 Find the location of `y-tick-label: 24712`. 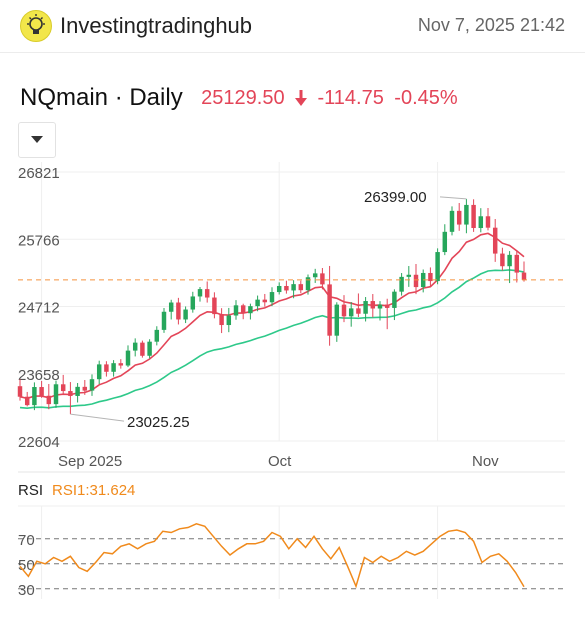

y-tick-label: 24712 is located at coordinates (39, 308).